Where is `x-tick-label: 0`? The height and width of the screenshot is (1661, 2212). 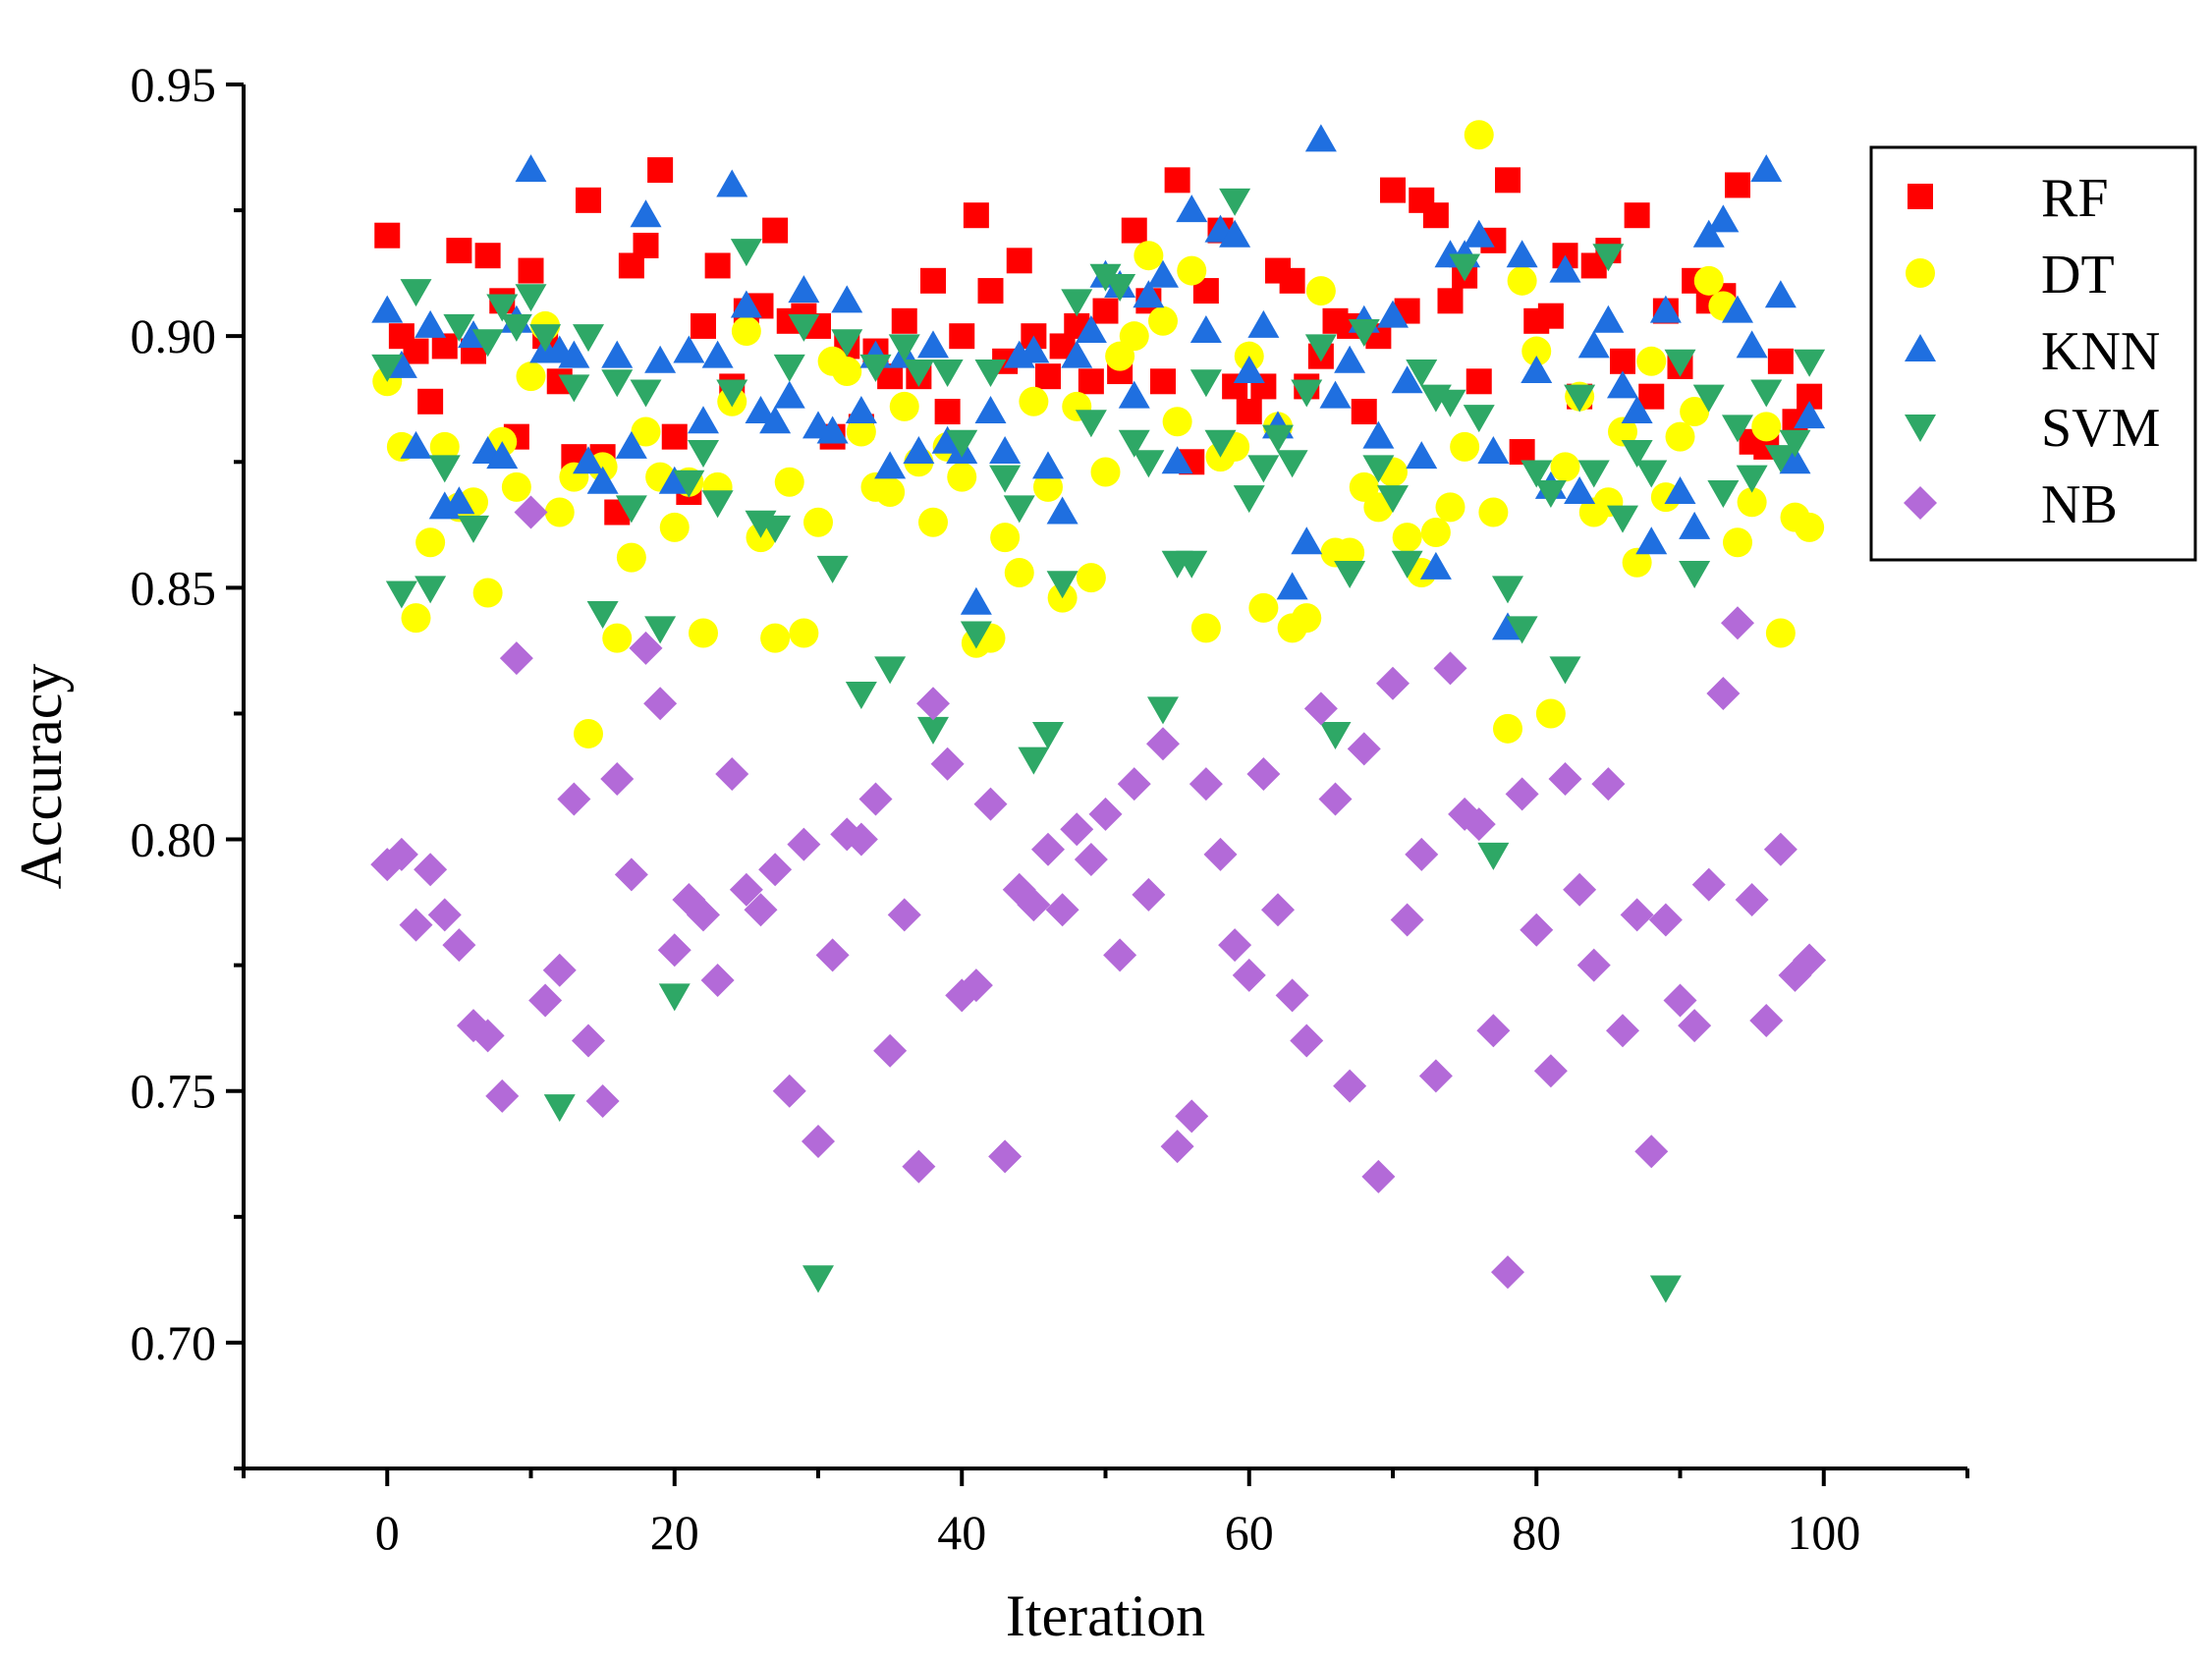 x-tick-label: 0 is located at coordinates (387, 1533).